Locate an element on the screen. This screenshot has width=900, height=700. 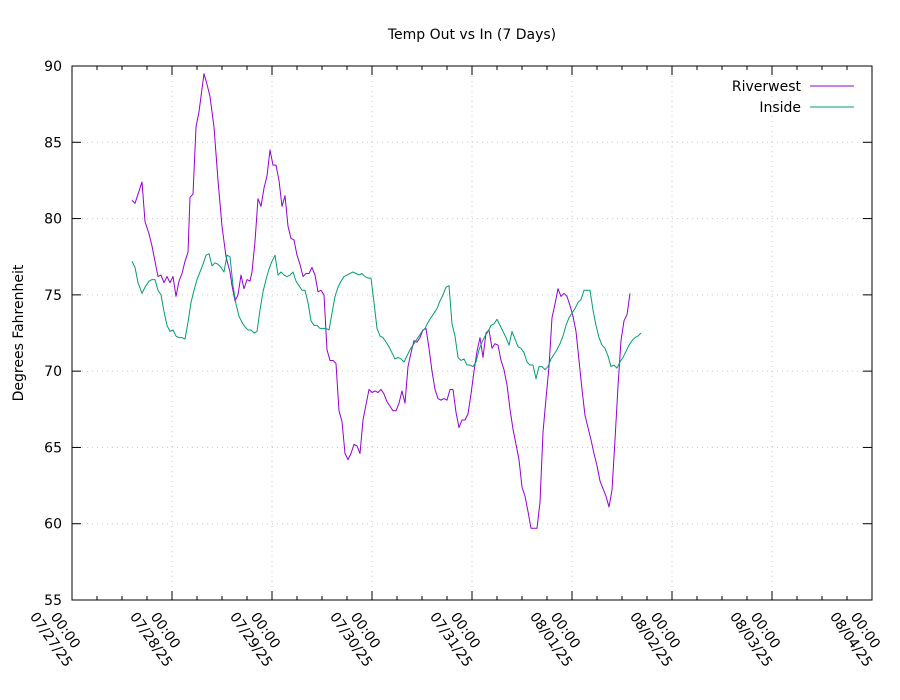
y-tick-label: 85 is located at coordinates (53, 143).